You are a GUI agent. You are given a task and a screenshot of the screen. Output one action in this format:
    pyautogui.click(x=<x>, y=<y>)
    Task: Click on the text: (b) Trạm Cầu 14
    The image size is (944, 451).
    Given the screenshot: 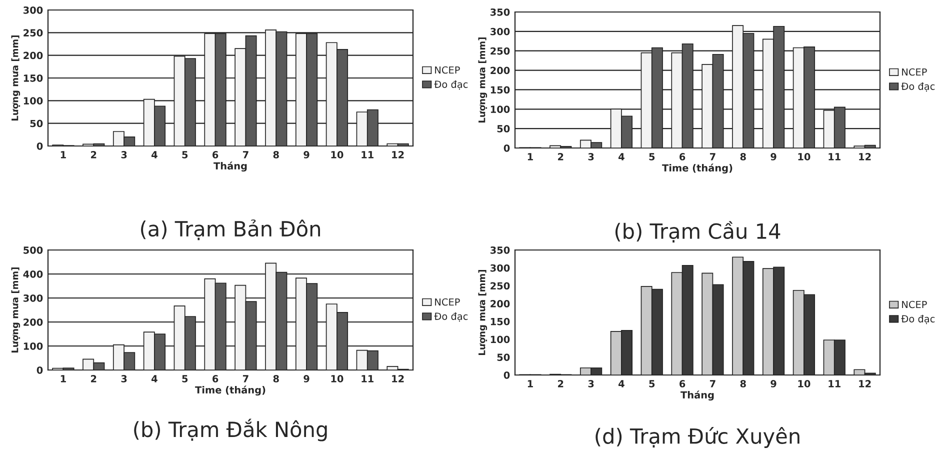 What is the action you would take?
    pyautogui.click(x=697, y=232)
    